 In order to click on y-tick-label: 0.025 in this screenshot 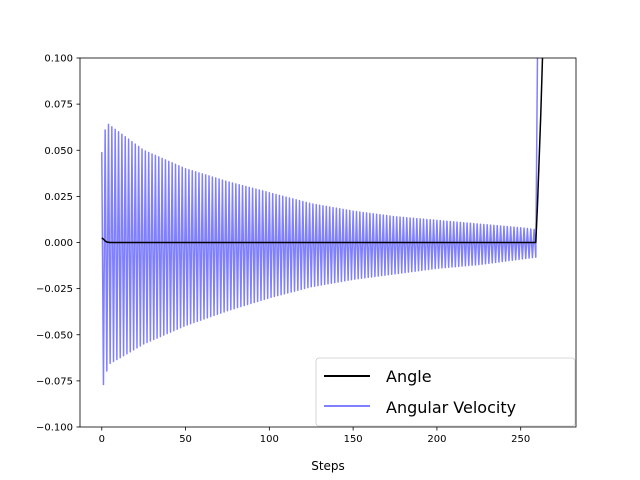, I will do `click(58, 197)`.